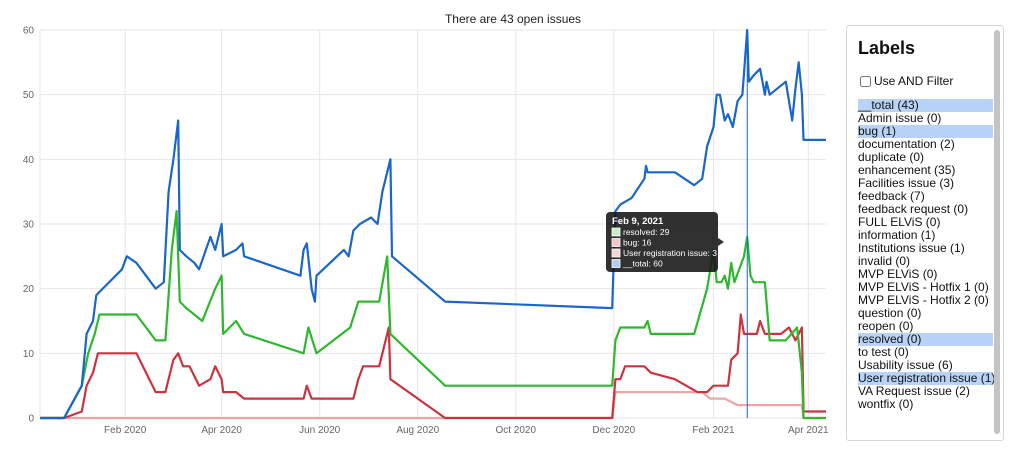 Image resolution: width=1023 pixels, height=454 pixels. I want to click on labels-scrollbar, so click(997, 232).